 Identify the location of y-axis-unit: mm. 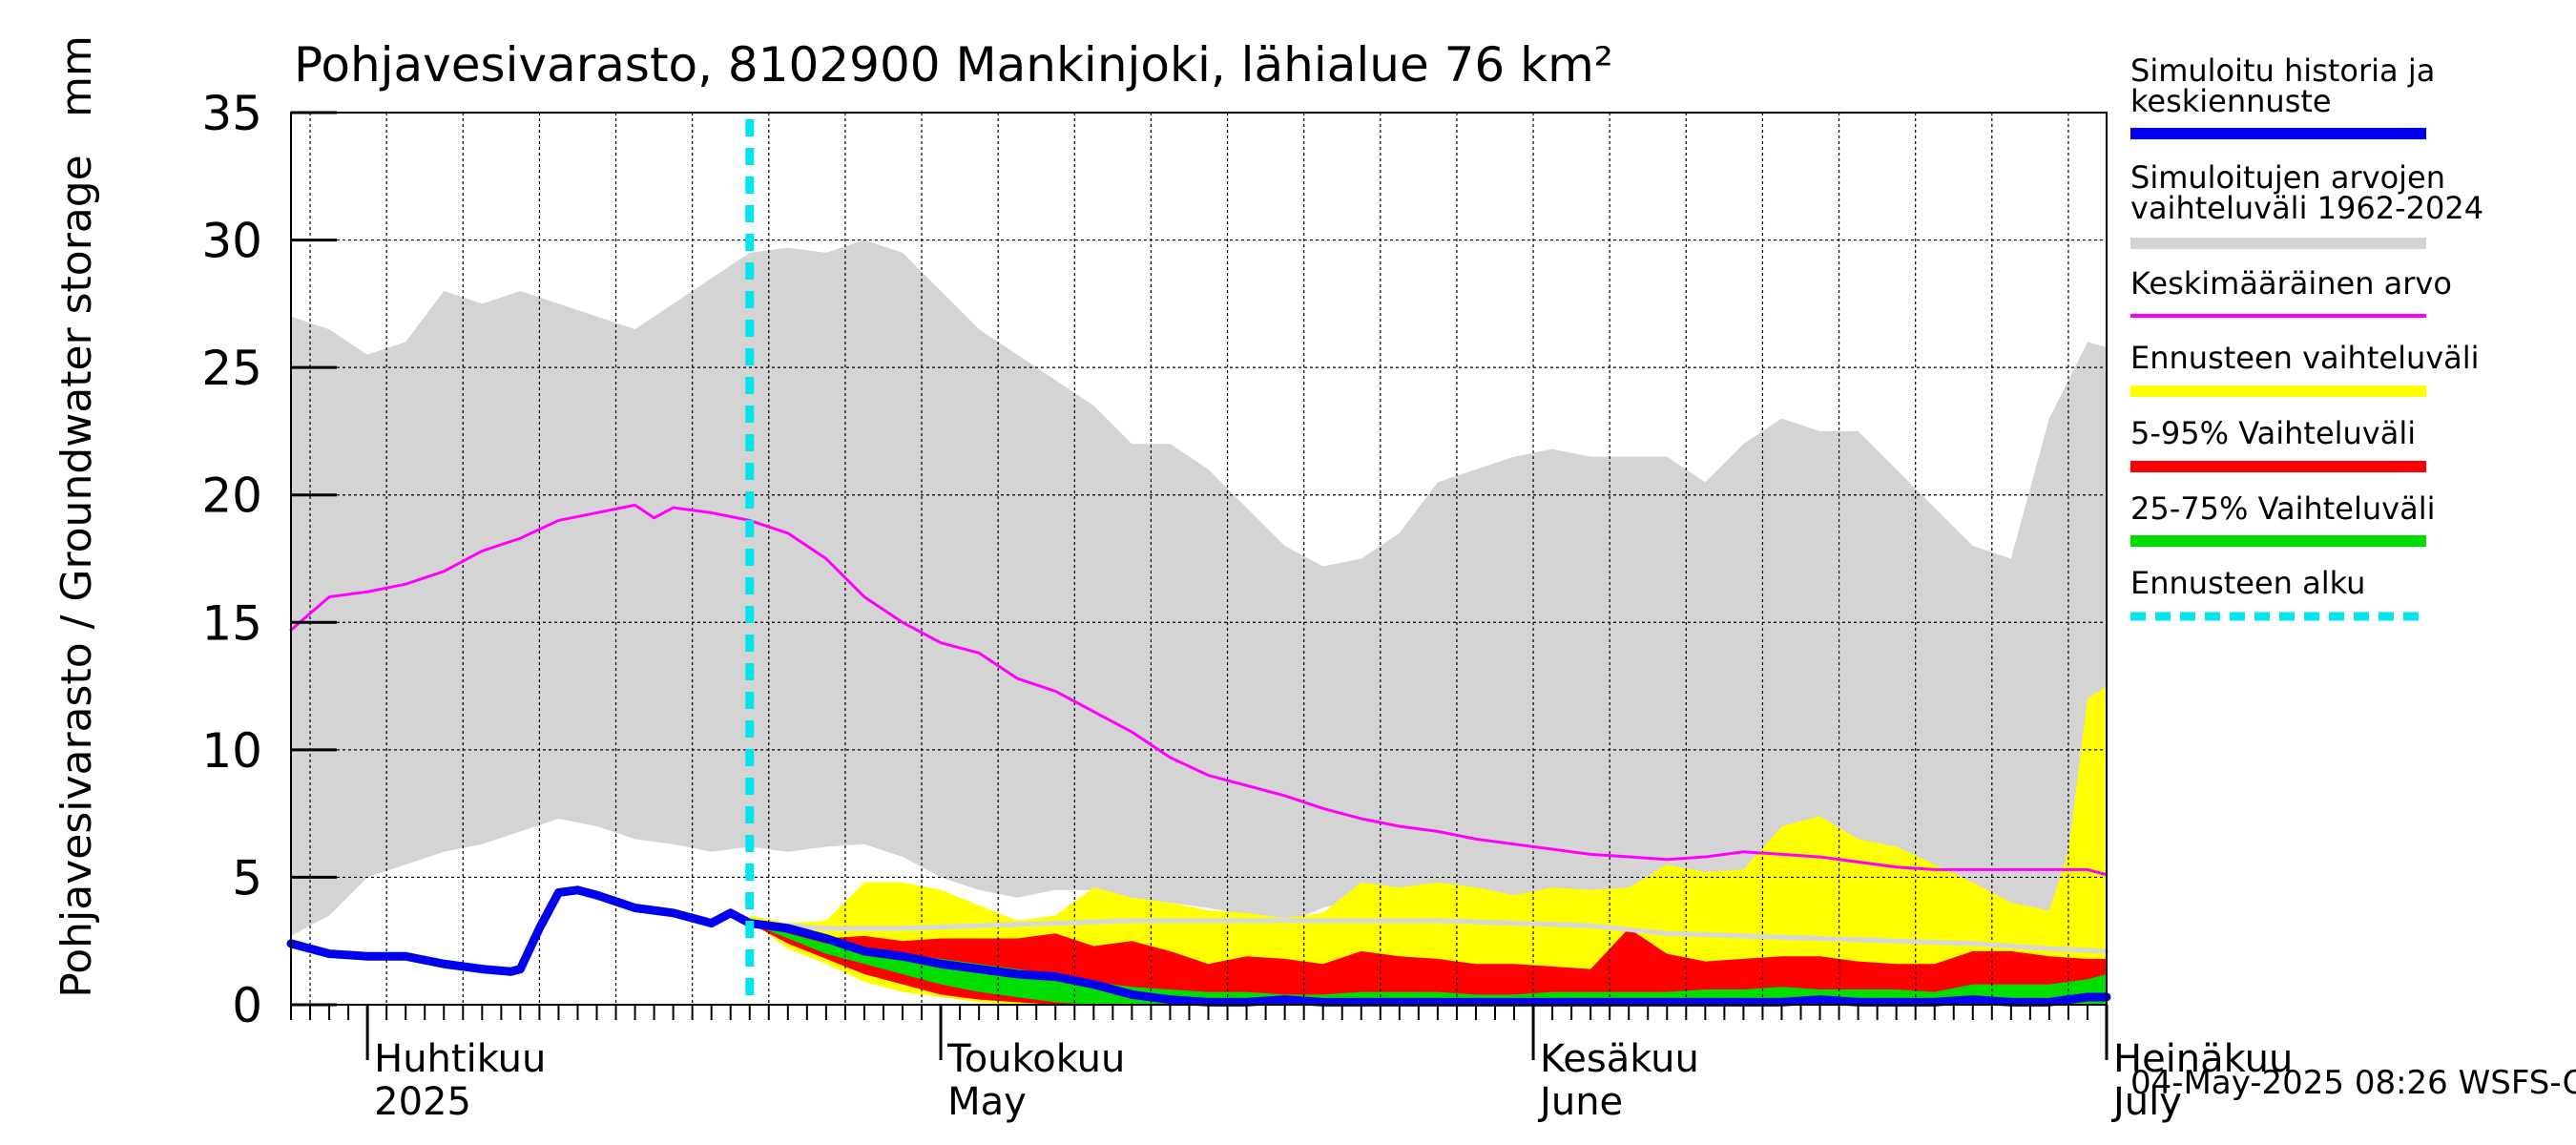
(76, 76).